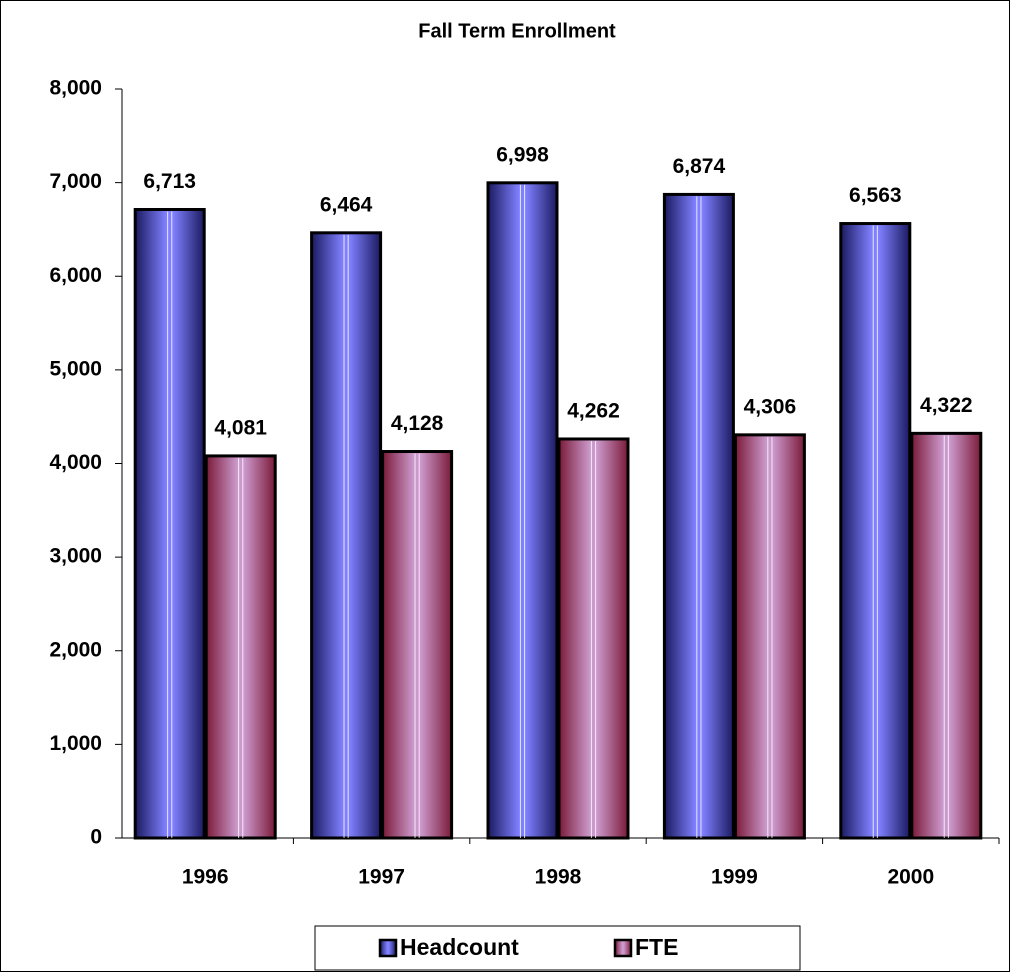  Describe the element at coordinates (75, 462) in the screenshot. I see `y-tick-label: 4,000` at that location.